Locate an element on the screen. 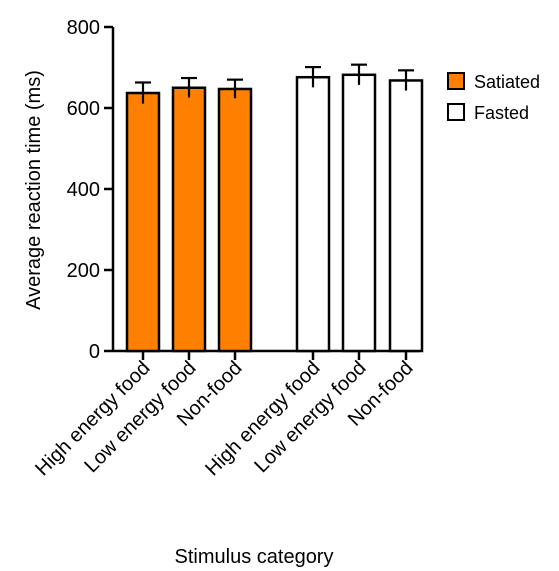 This screenshot has height=571, width=559. legend-label: Satiated is located at coordinates (507, 82).